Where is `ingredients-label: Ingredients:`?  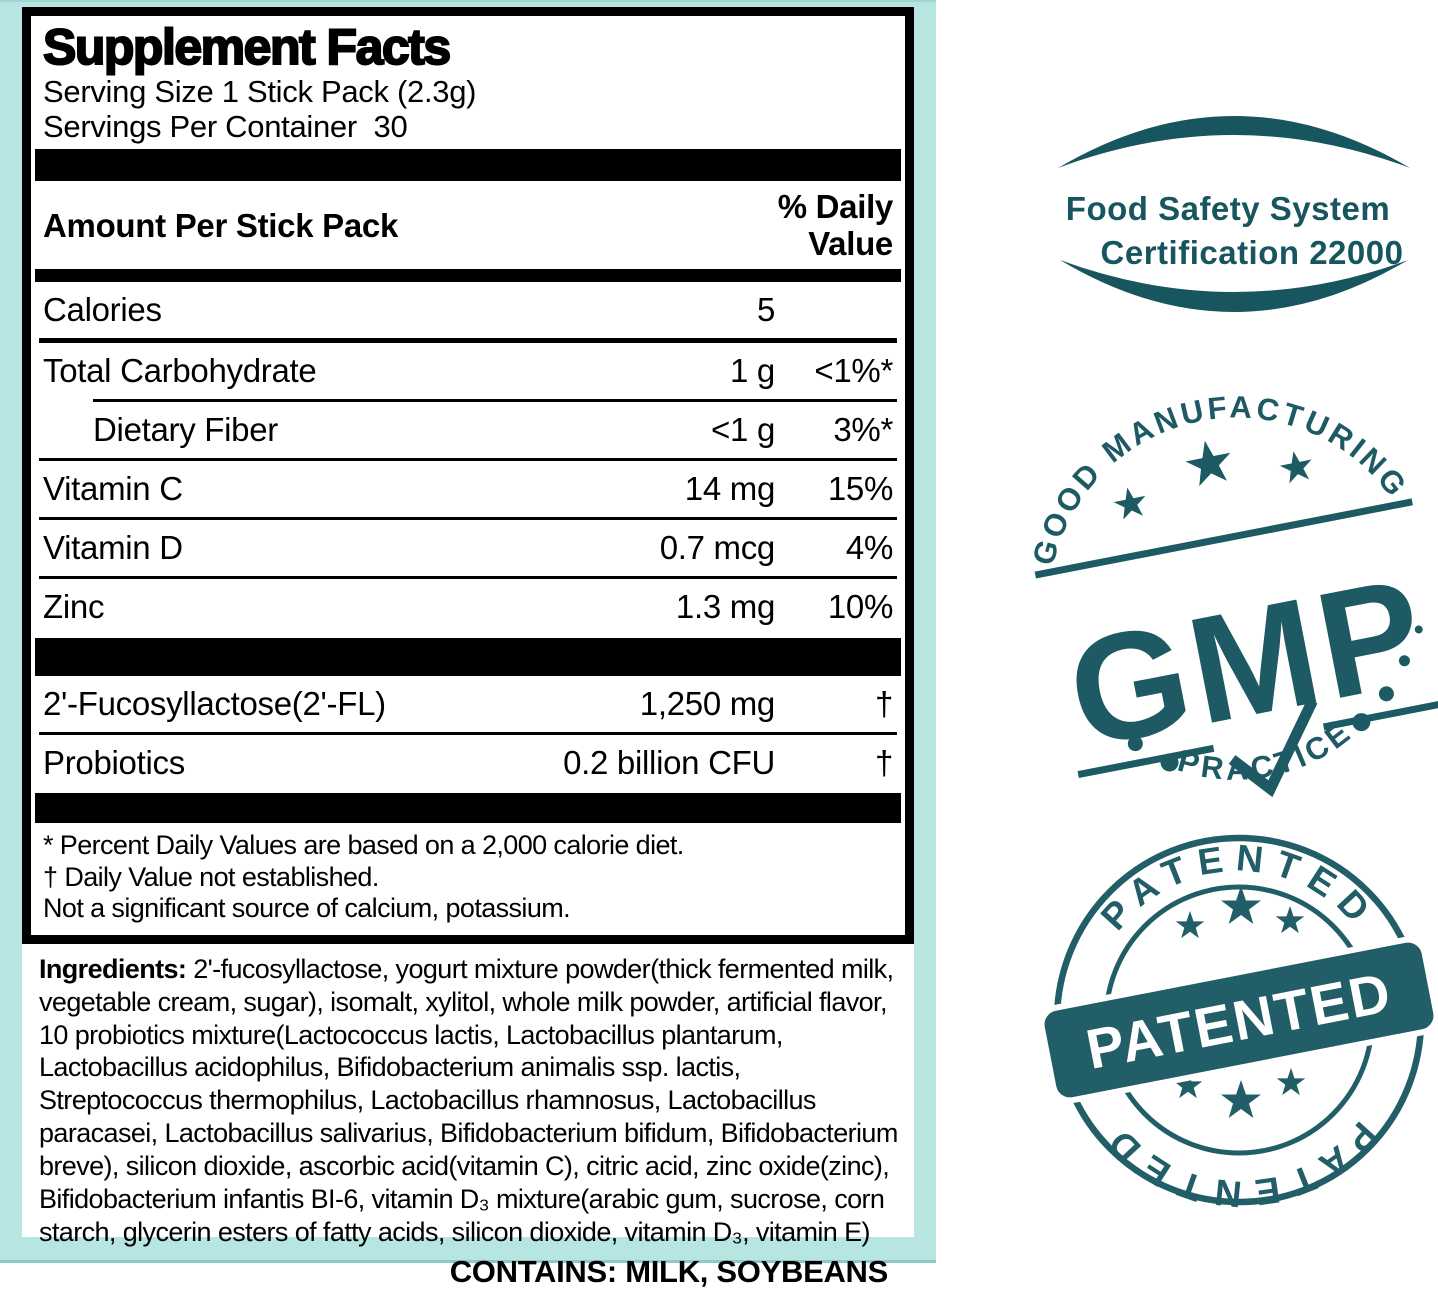 ingredients-label: Ingredients: is located at coordinates (113, 968).